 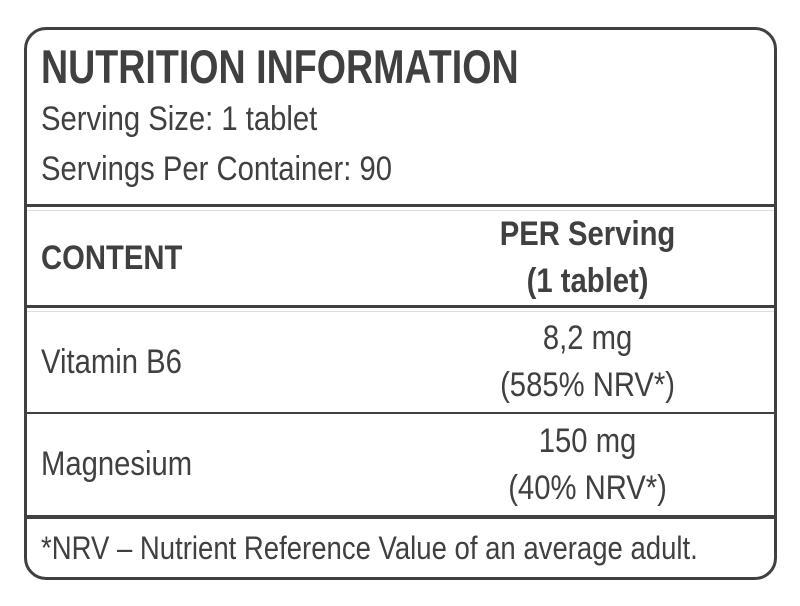 What do you see at coordinates (587, 258) in the screenshot?
I see `per-serving-header-cell: PER Serving (1 tablet)` at bounding box center [587, 258].